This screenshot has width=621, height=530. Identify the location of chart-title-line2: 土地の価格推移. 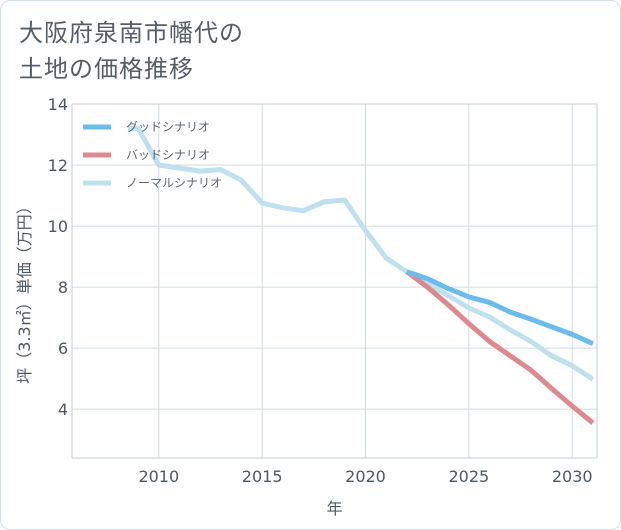
(106, 69).